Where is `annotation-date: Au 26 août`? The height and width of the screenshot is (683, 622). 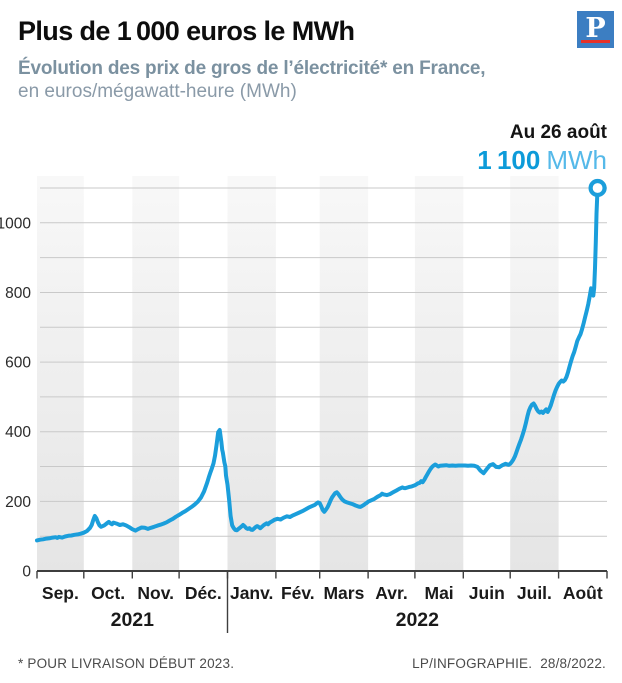
annotation-date: Au 26 août is located at coordinates (558, 132).